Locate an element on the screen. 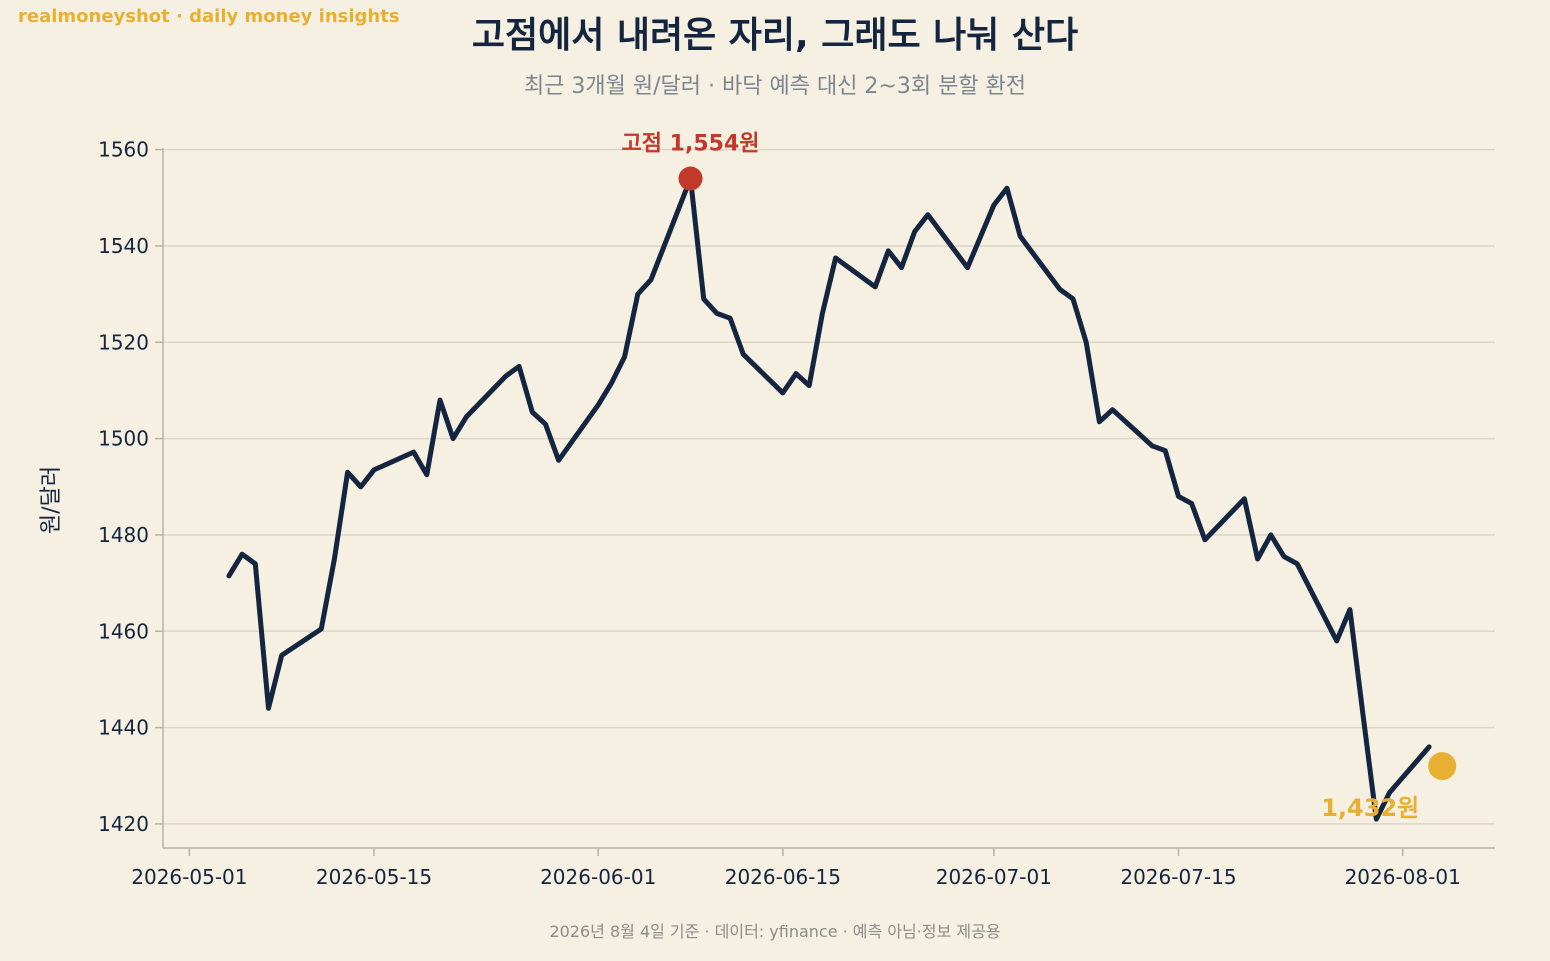 This screenshot has width=1550, height=961. y-tick-label: 1460 is located at coordinates (123, 631).